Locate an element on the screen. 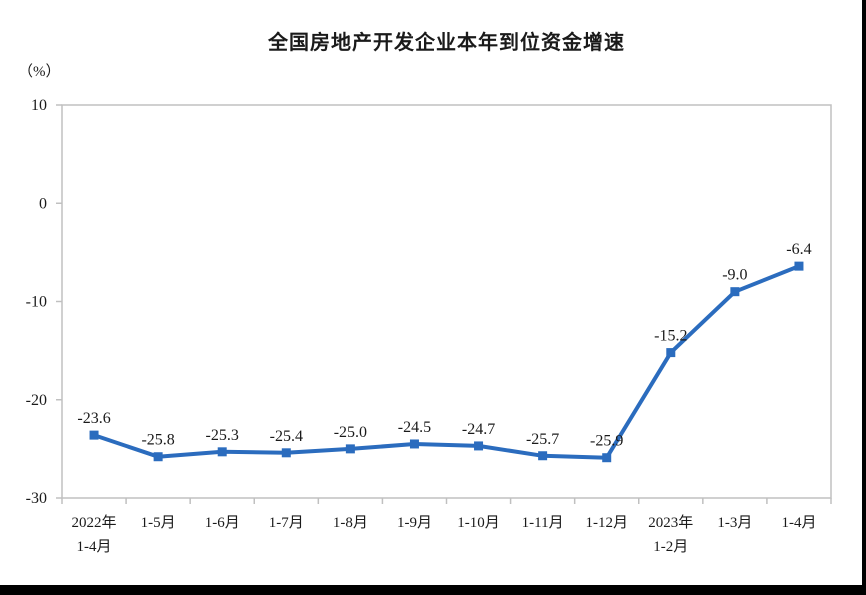 This screenshot has height=595, width=866. x-tick-label: 1-5月 is located at coordinates (158, 523).